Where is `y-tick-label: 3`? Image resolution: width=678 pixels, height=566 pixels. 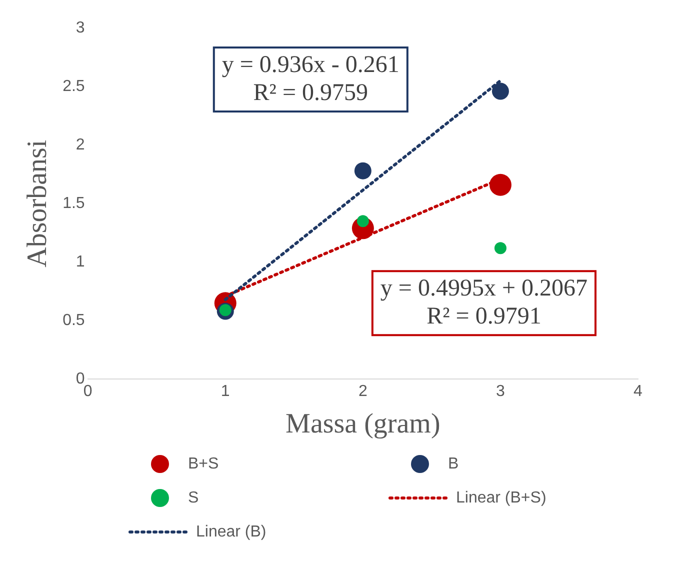 y-tick-label: 3 is located at coordinates (80, 27).